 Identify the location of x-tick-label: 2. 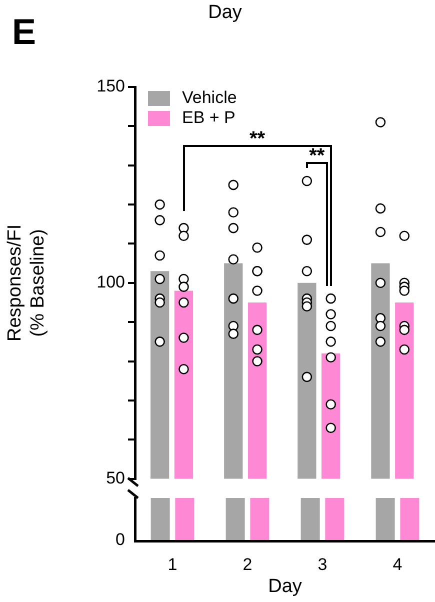
(247, 564).